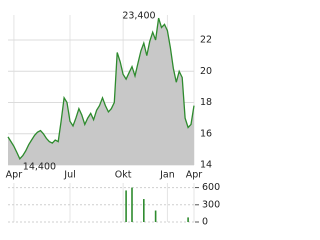 The image size is (320, 240). Describe the element at coordinates (206, 40) in the screenshot. I see `y-tick-label: 22` at that location.